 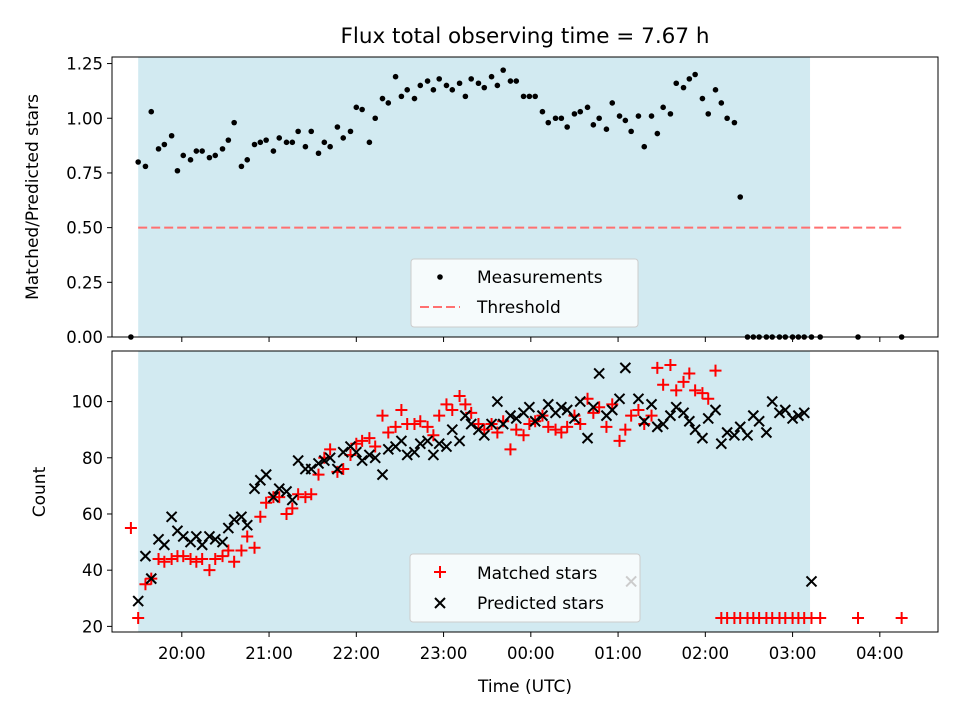 I want to click on top-y-tick-label: 0.50, so click(x=84, y=228).